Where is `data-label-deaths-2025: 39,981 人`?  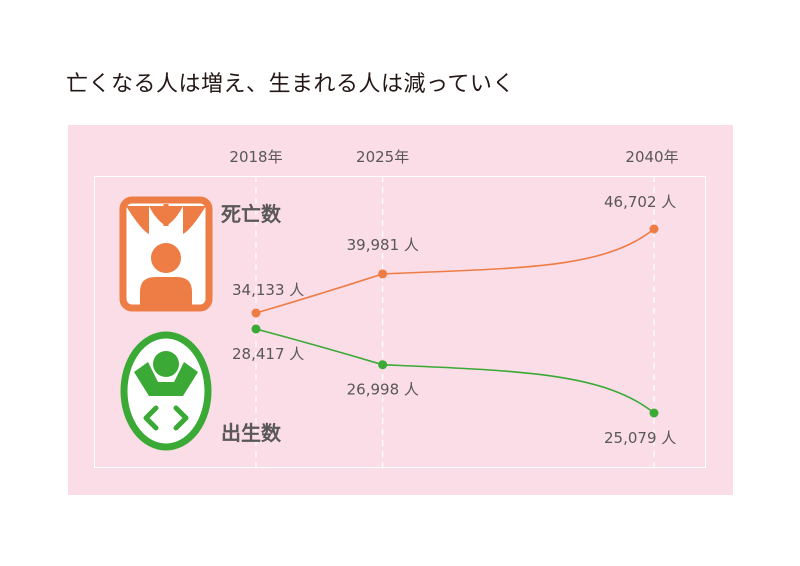 data-label-deaths-2025: 39,981 人 is located at coordinates (383, 245).